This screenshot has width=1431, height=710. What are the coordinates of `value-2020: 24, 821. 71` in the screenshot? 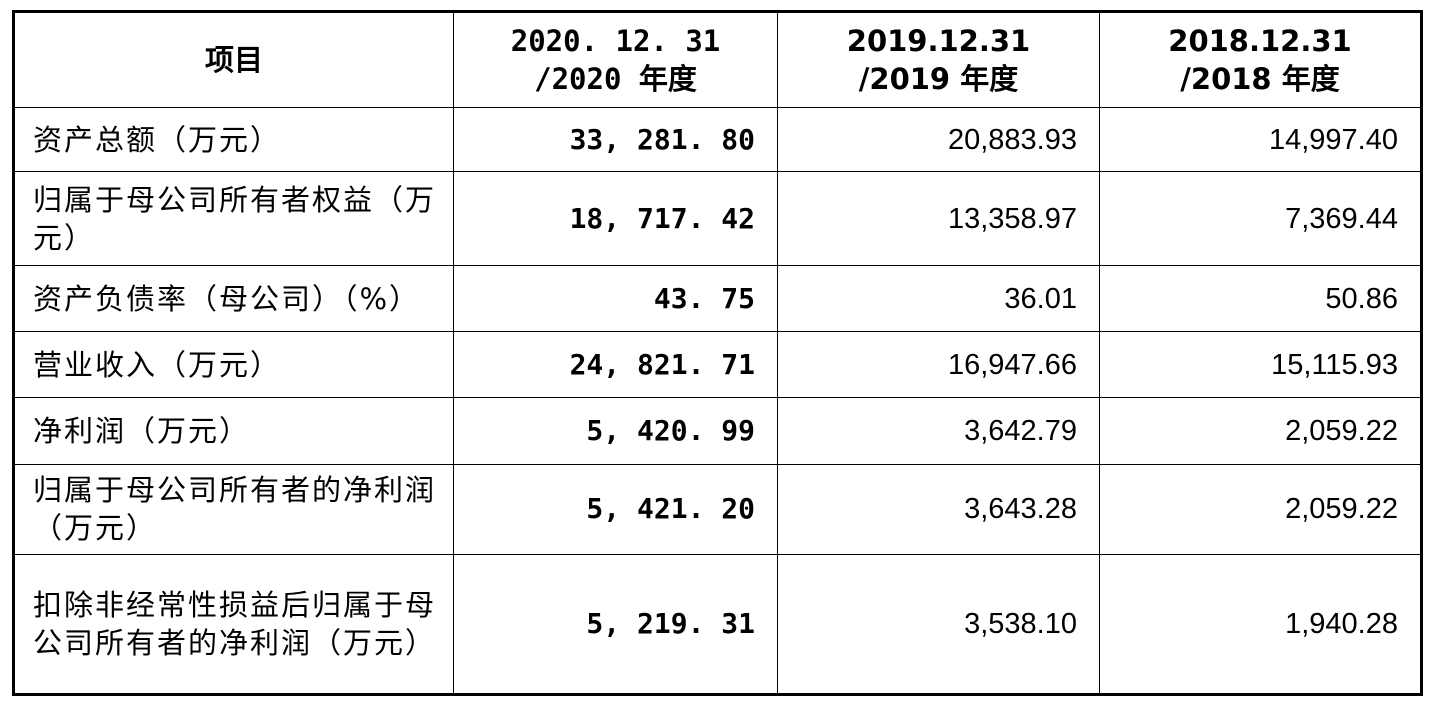 It's located at (615, 365).